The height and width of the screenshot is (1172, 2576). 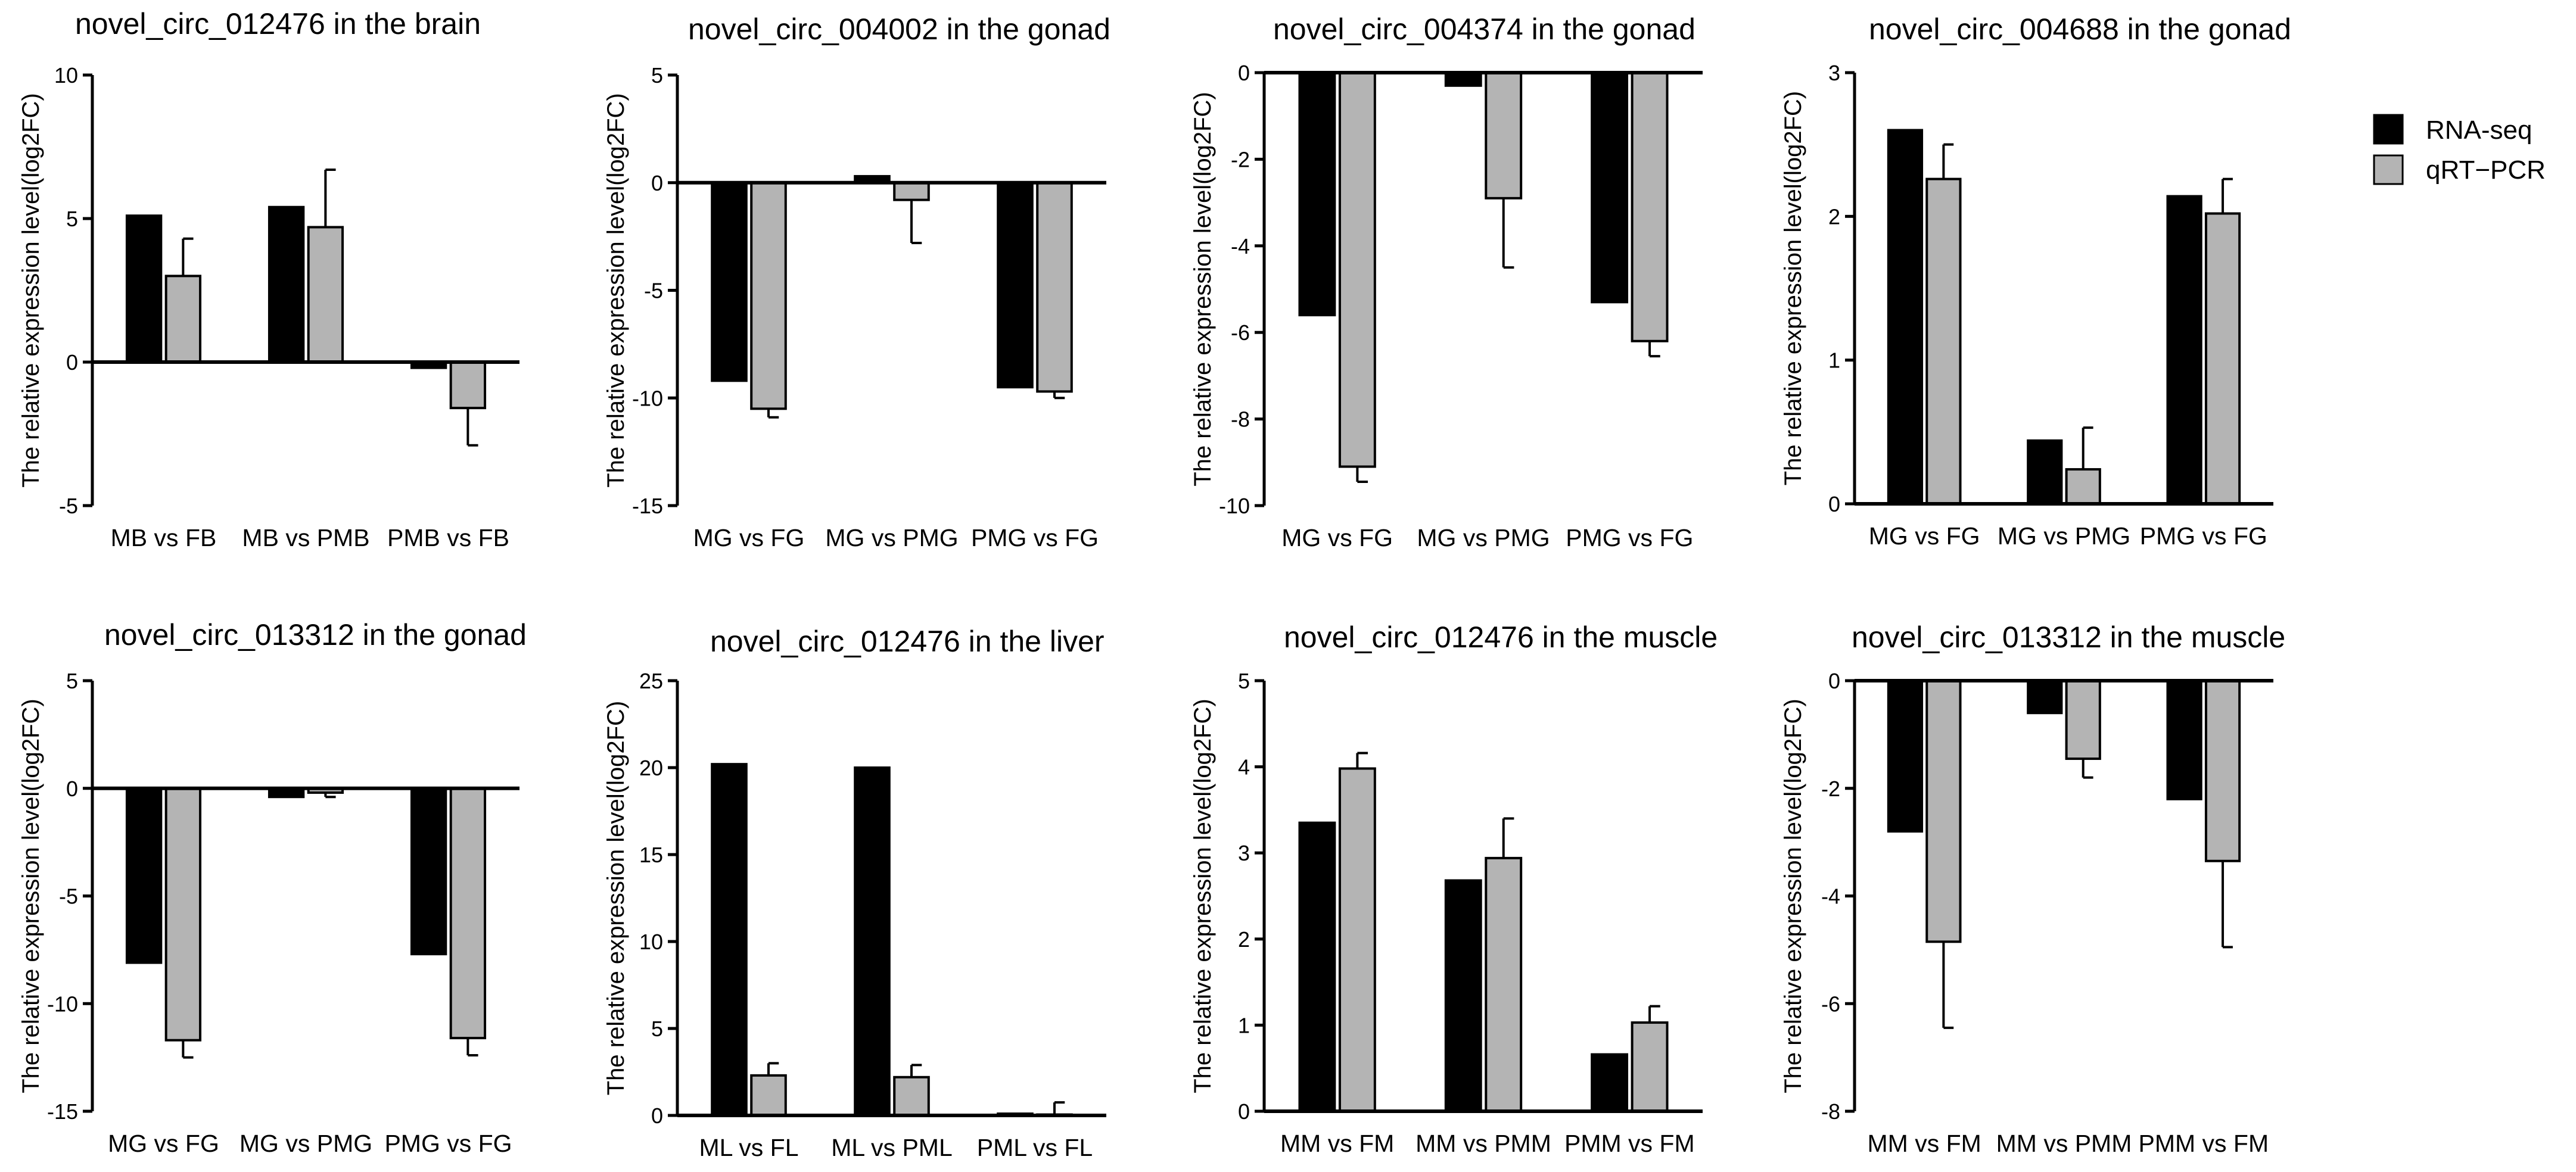 I want to click on y-tick-label: -4, so click(x=1830, y=896).